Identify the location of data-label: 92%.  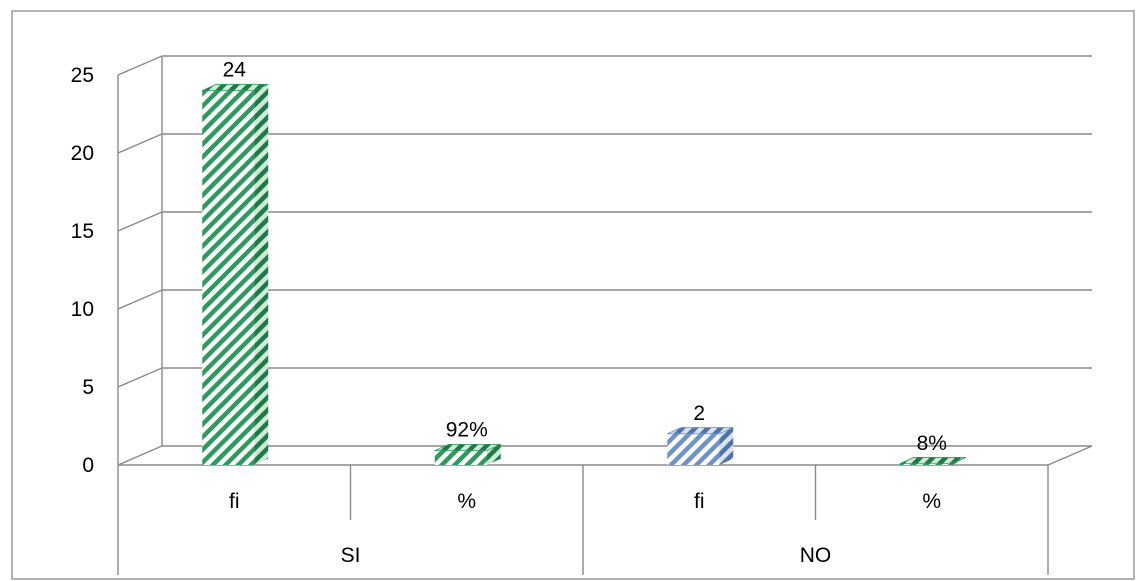
(467, 430).